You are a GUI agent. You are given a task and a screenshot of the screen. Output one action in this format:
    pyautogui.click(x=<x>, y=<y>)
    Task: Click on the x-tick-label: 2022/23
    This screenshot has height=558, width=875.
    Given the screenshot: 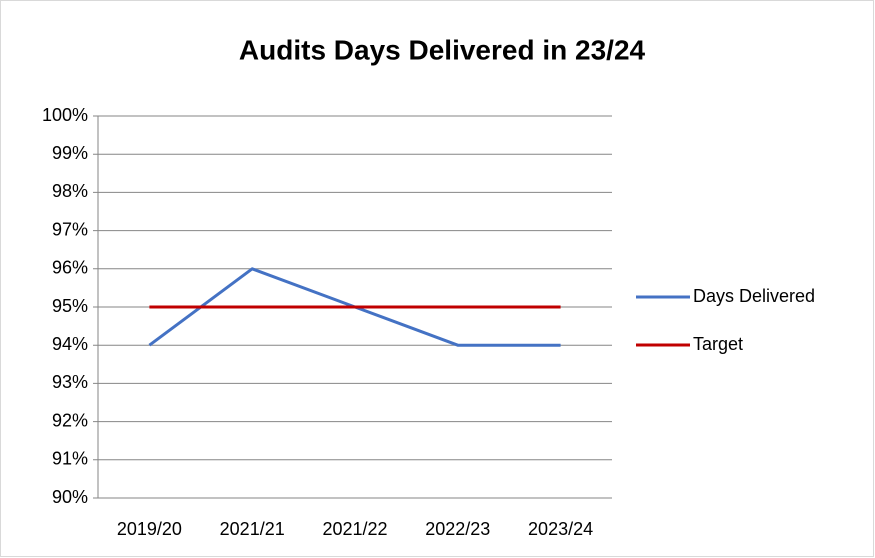 What is the action you would take?
    pyautogui.click(x=457, y=529)
    